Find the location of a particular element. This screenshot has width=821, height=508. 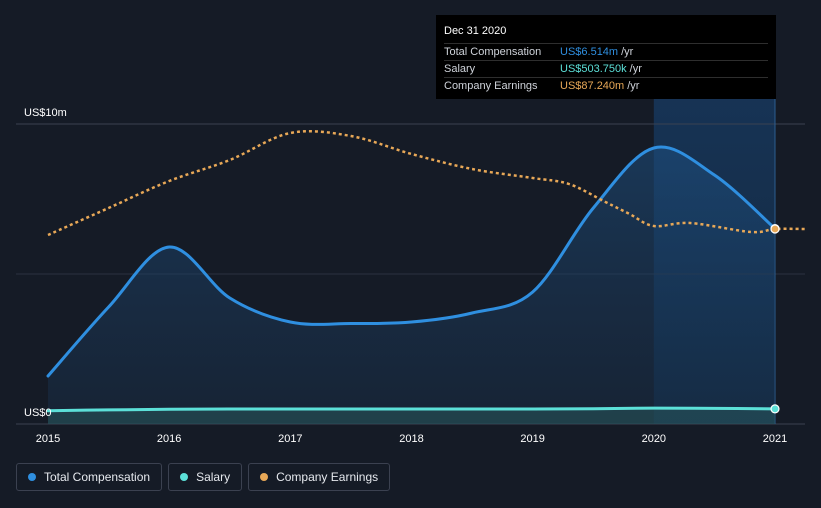

company-earnings-marker is located at coordinates (775, 229).